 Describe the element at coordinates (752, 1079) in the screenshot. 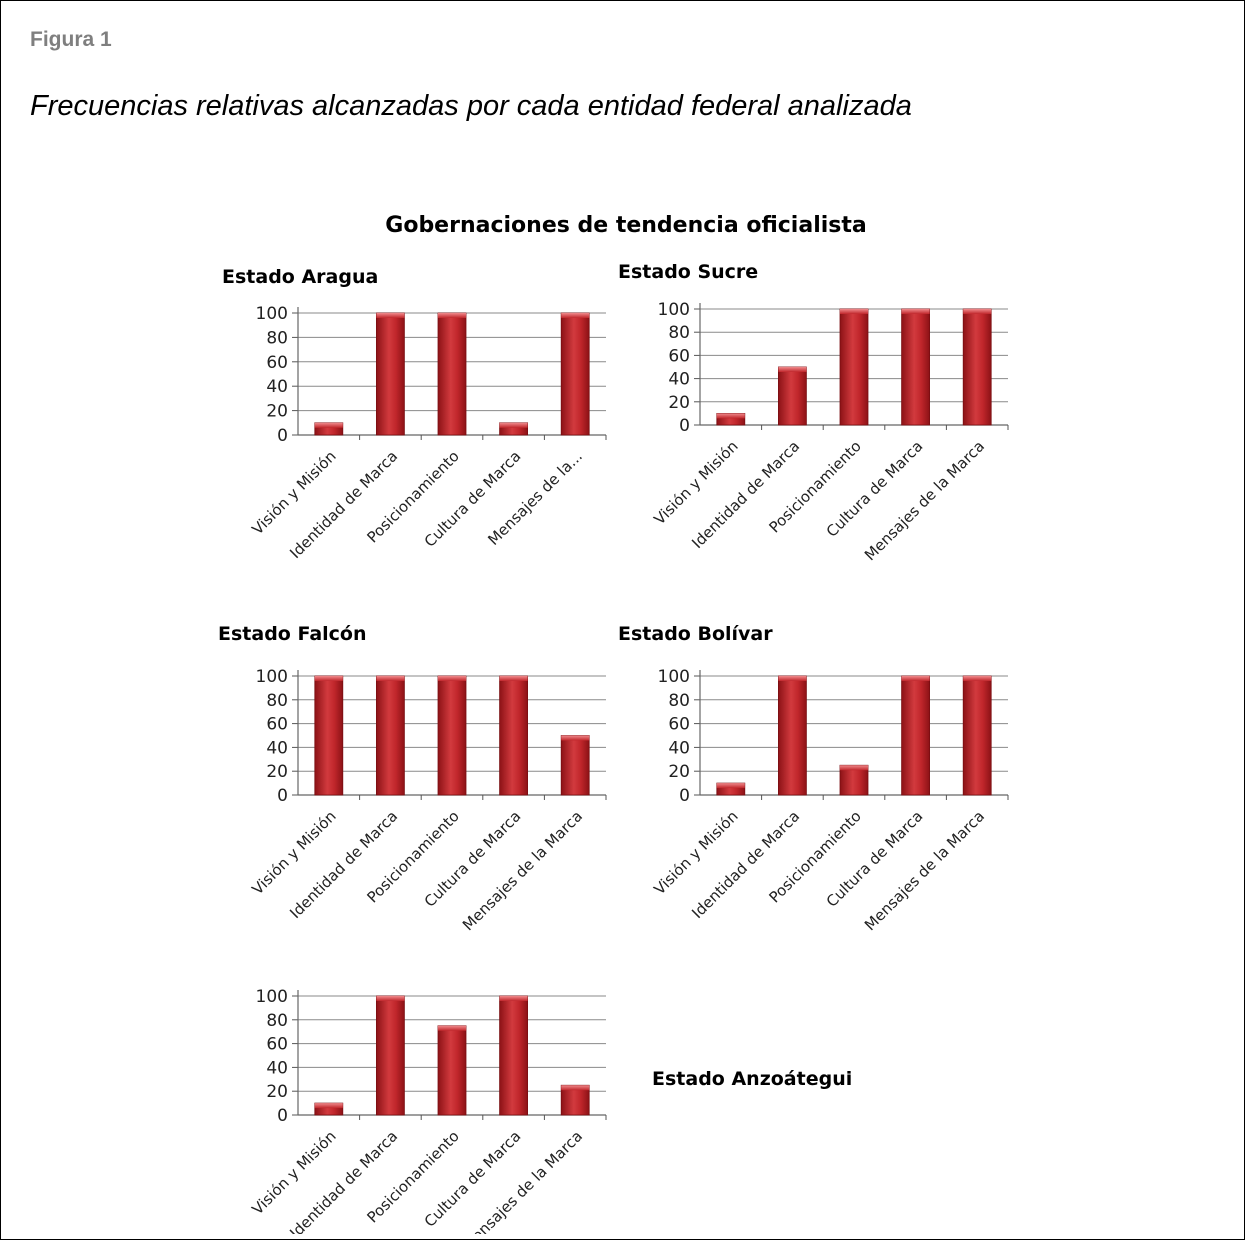

I see `chart-title: Estado Anzoátegui` at that location.